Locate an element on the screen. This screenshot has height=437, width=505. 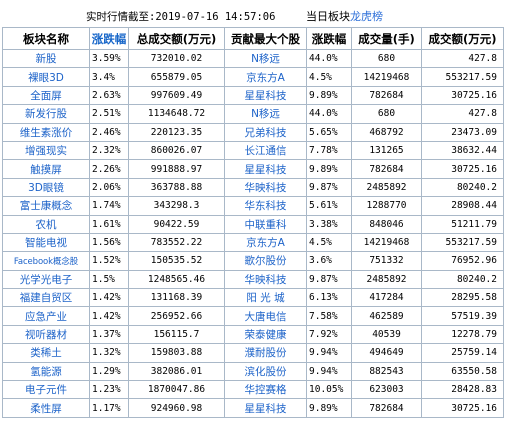
table-row: 触摸屏 2.26% 991888.97 星星科技 9.89% 782684 30725.16 is located at coordinates (253, 169).